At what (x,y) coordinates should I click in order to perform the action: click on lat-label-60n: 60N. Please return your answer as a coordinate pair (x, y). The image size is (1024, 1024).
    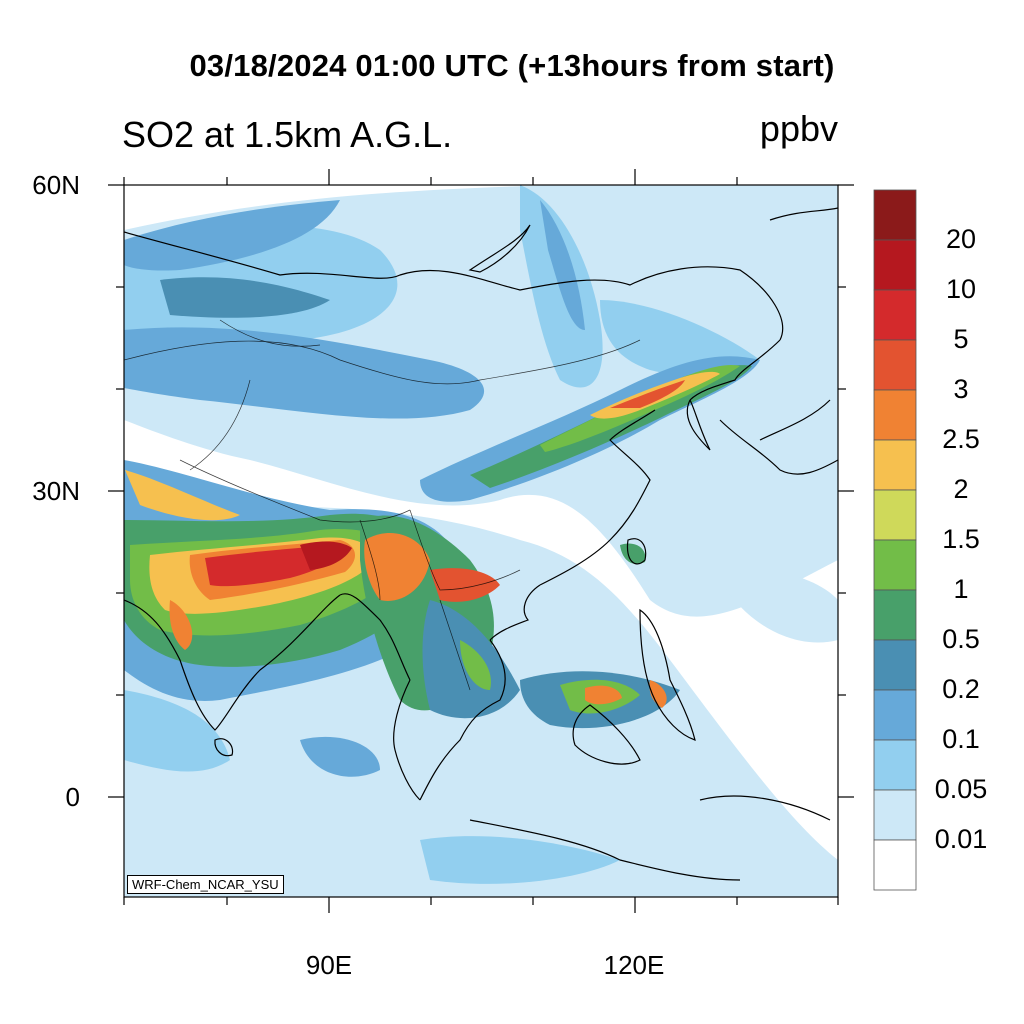
    Looking at the image, I should click on (56, 185).